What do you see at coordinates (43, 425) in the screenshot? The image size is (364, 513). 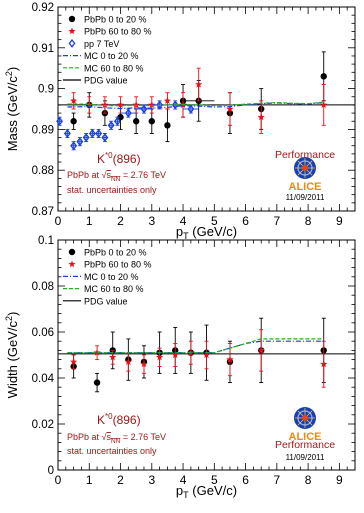 I see `y-tick-label: 0.02` at bounding box center [43, 425].